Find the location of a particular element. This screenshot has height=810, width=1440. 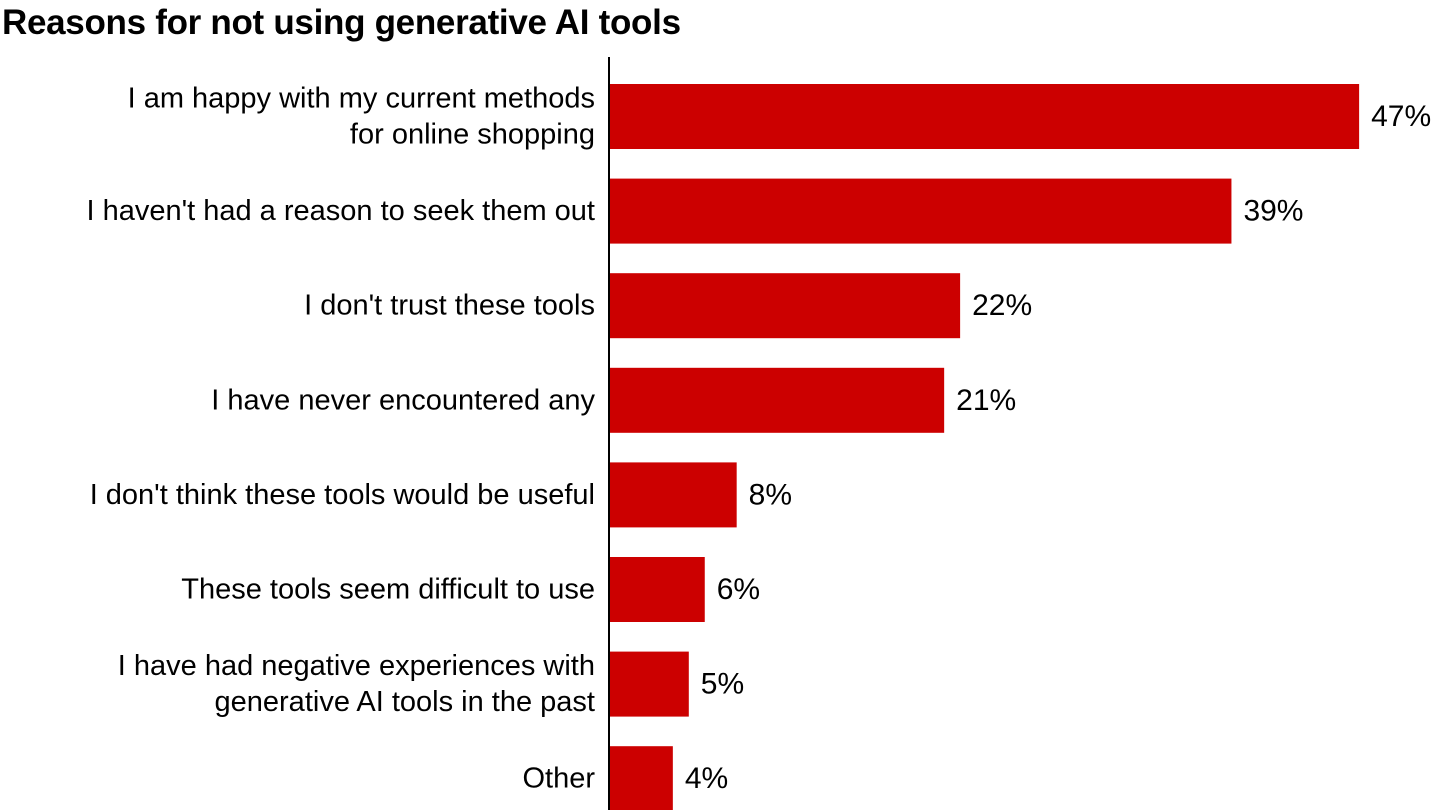

category-label-5: These tools seem difficult to use is located at coordinates (388, 590).